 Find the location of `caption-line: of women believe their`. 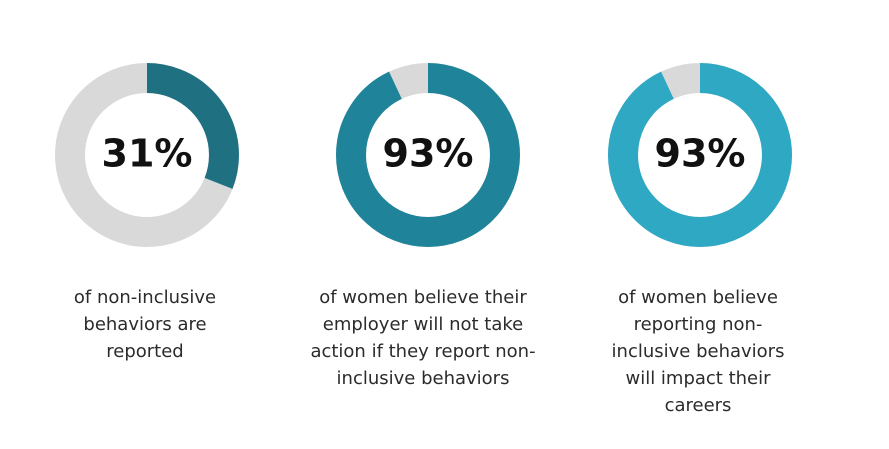

caption-line: of women believe their is located at coordinates (423, 297).